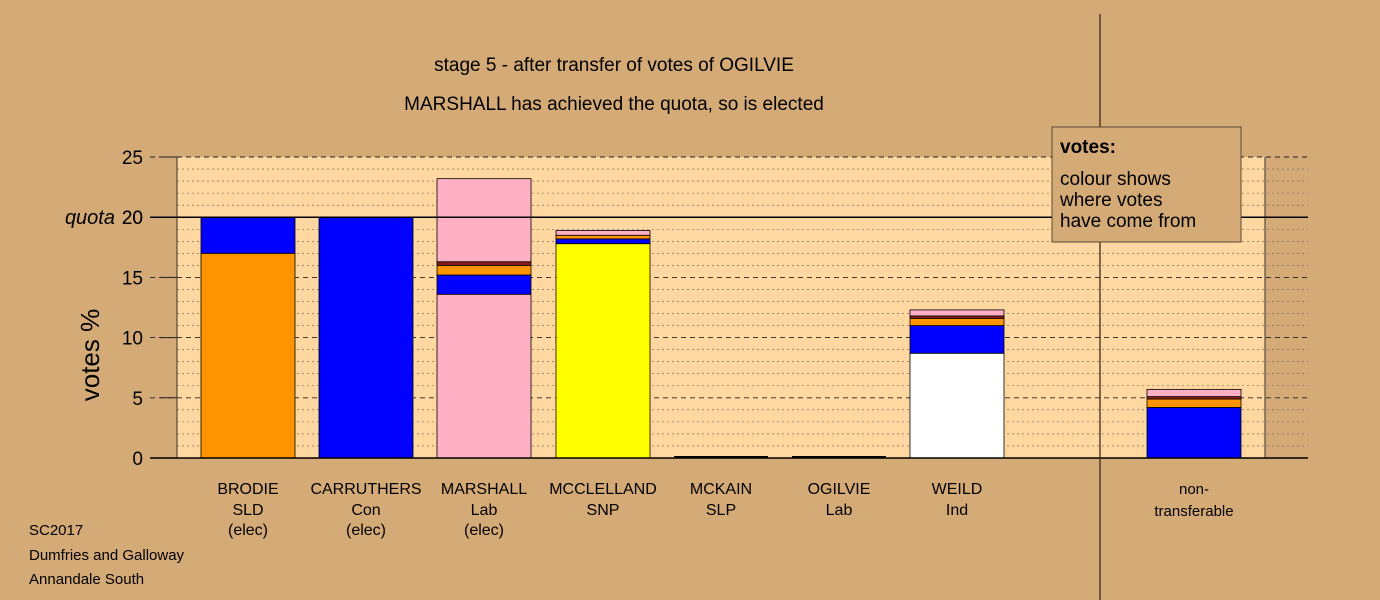 Image resolution: width=1380 pixels, height=600 pixels. I want to click on candidate-name-label: OGILVIE, so click(839, 489).